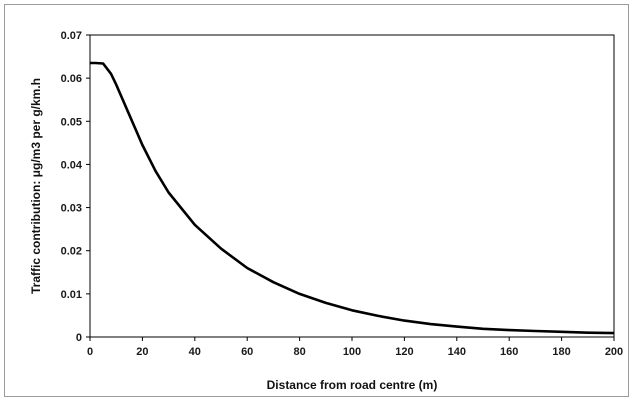 The width and height of the screenshot is (635, 403). I want to click on x-tick-label: 160, so click(509, 352).